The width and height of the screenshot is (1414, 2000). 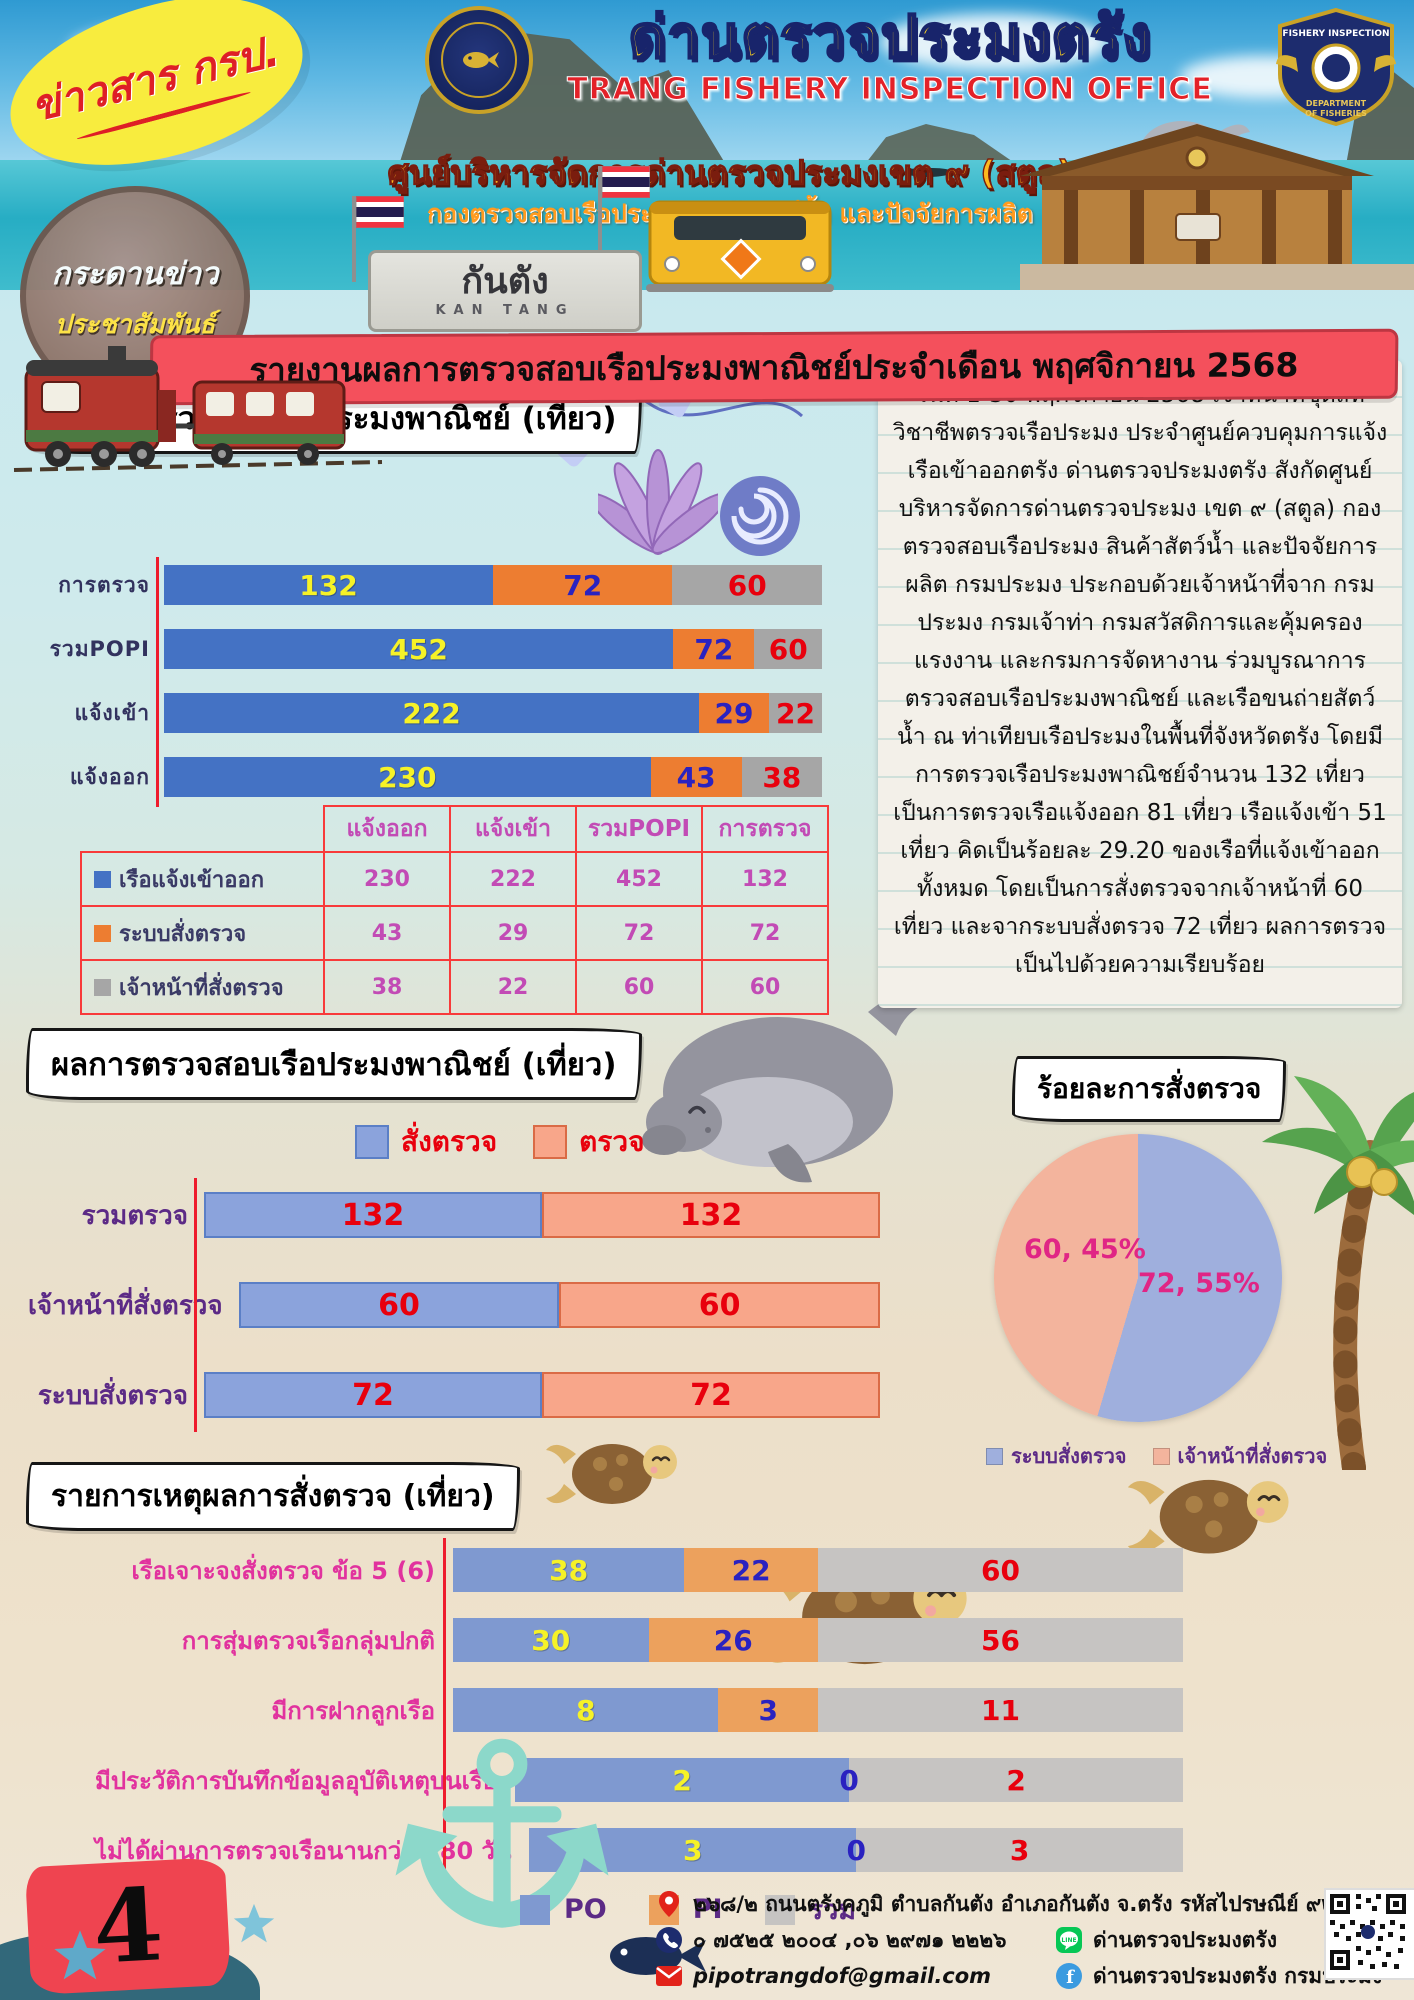 What do you see at coordinates (795, 713) in the screenshot?
I see `bar-segment-gray: 22` at bounding box center [795, 713].